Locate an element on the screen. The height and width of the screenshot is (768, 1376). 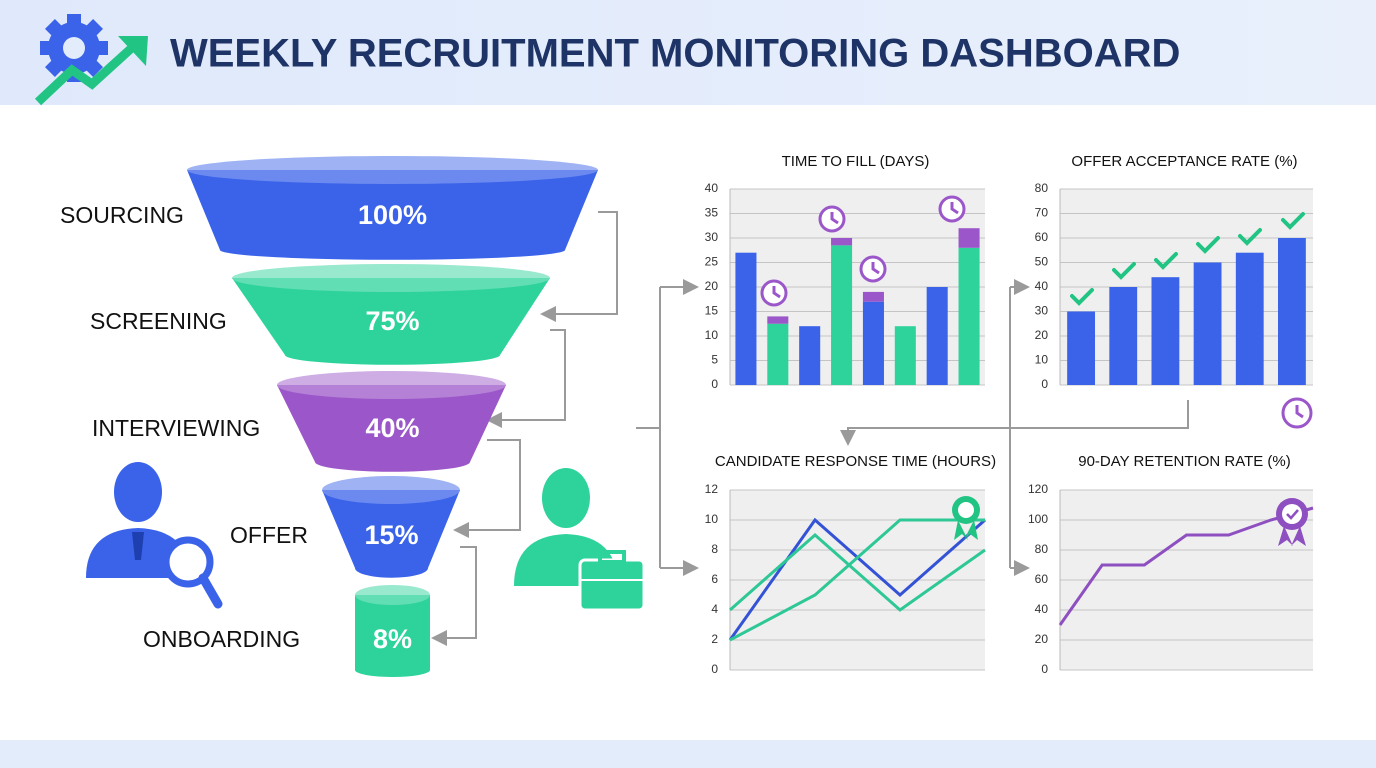
y-tick-label: 25 is located at coordinates (712, 262).